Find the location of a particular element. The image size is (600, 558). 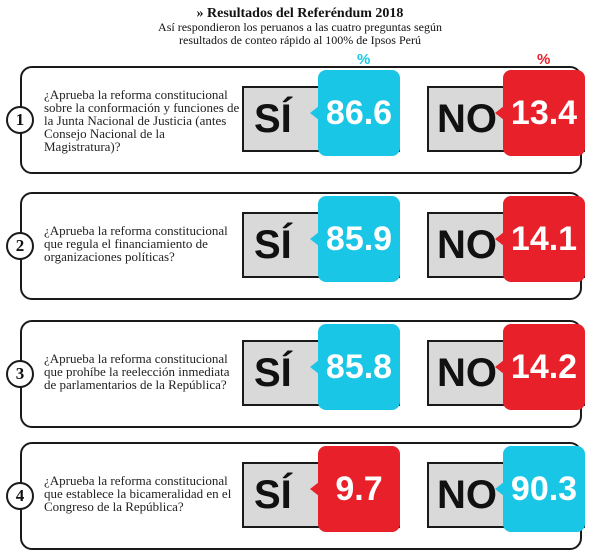

si-vote-box: SÍ 86.6 is located at coordinates (321, 113).